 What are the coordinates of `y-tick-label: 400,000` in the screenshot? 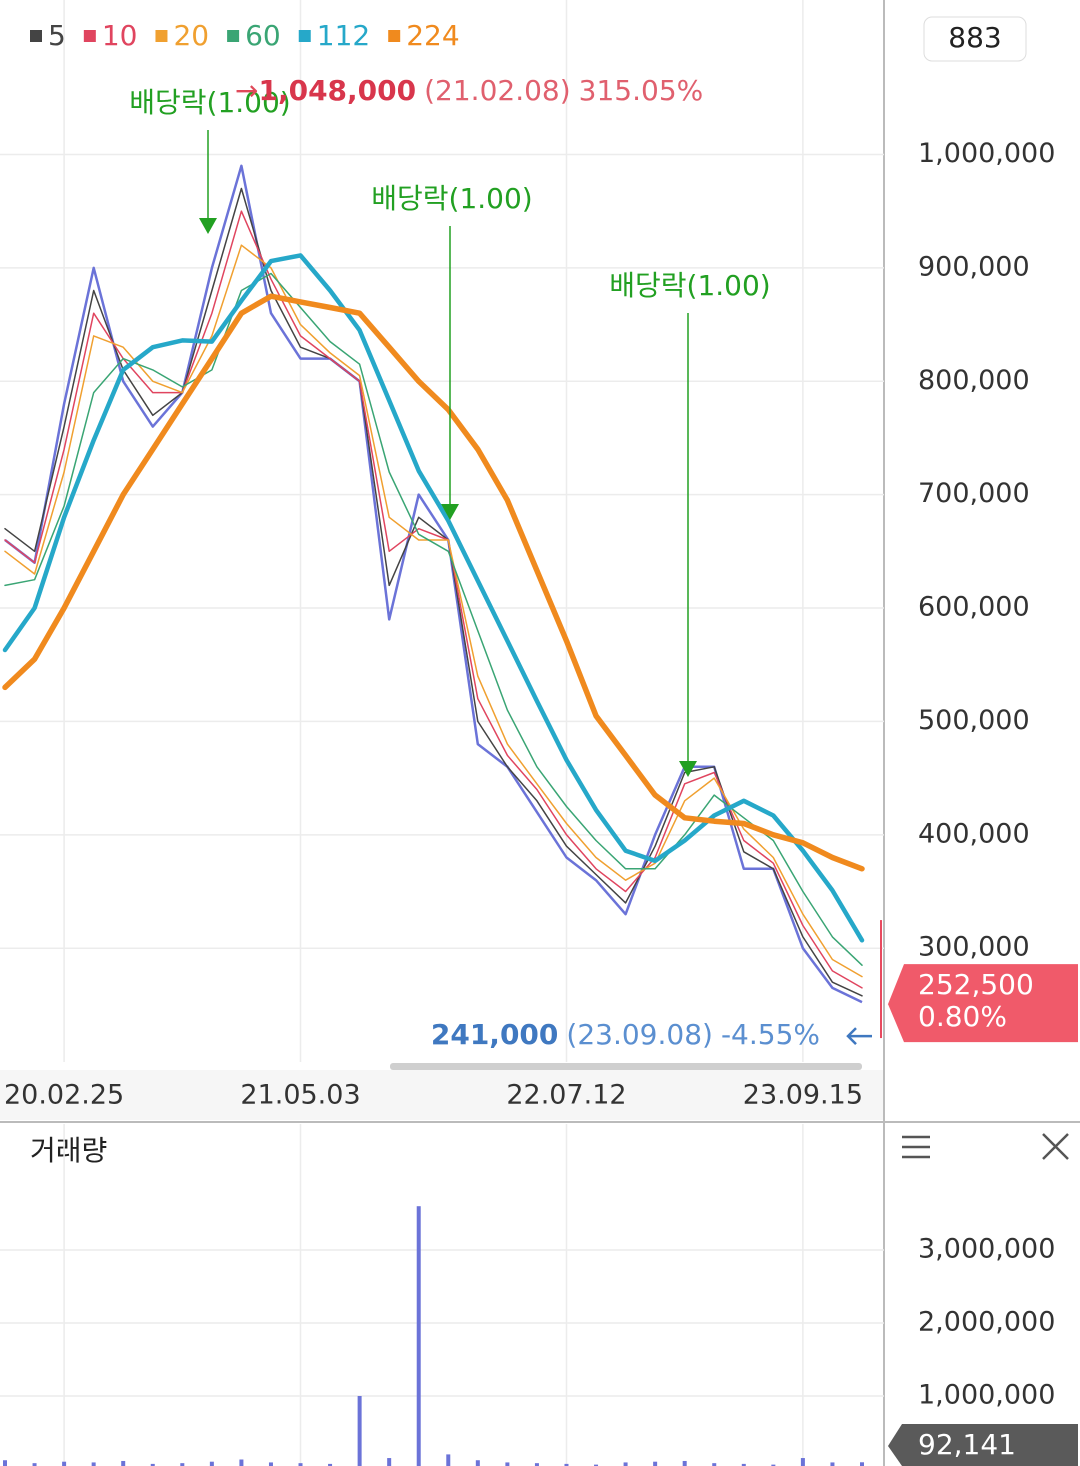 It's located at (974, 833).